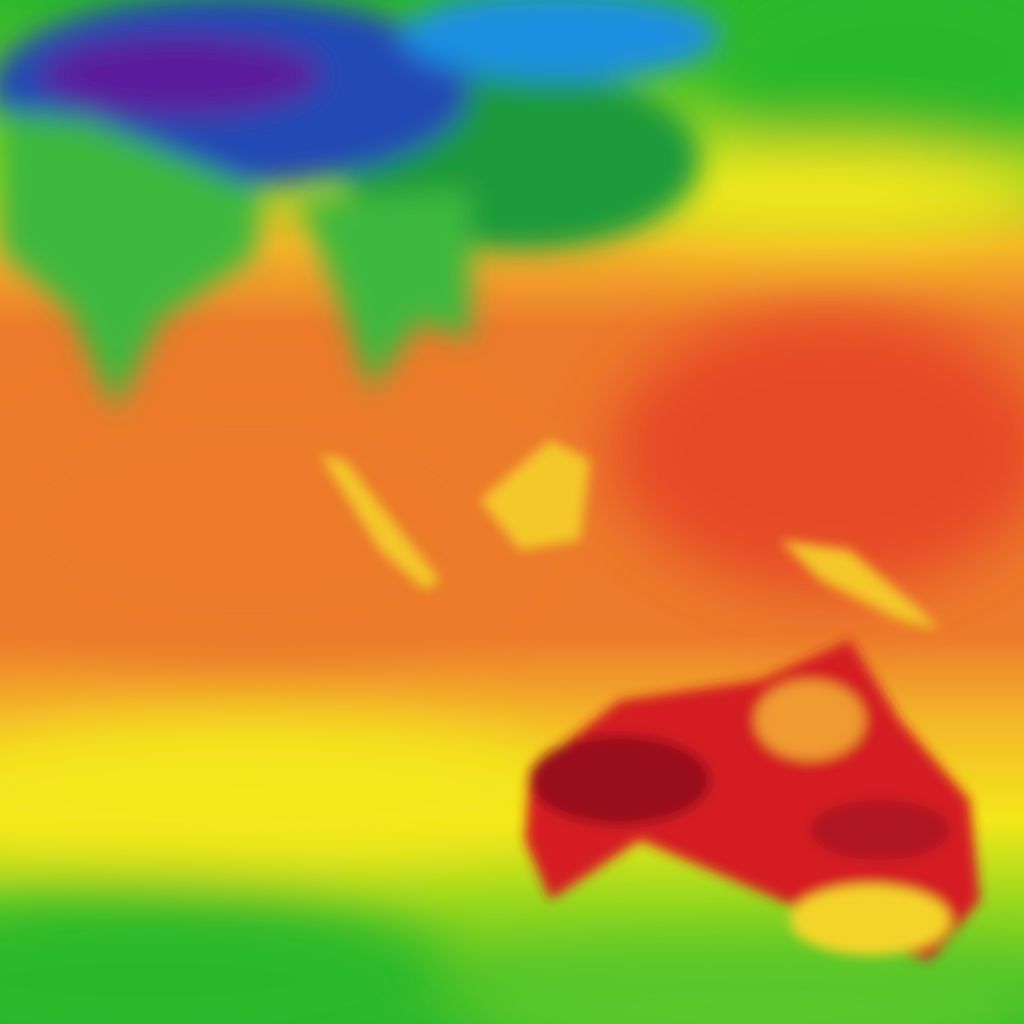 The height and width of the screenshot is (1024, 1024). What do you see at coordinates (180, 75) in the screenshot?
I see `himalaya-purple-region` at bounding box center [180, 75].